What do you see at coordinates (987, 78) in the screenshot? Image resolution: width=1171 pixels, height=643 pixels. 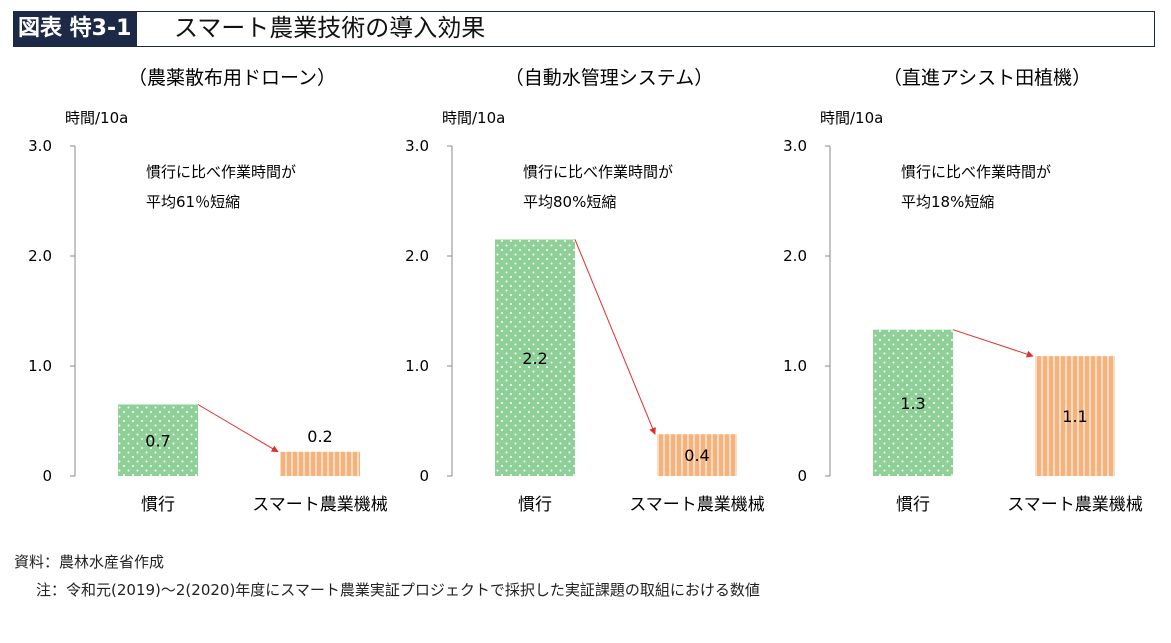 I see `chart-title: （直進アシスト田植機）` at bounding box center [987, 78].